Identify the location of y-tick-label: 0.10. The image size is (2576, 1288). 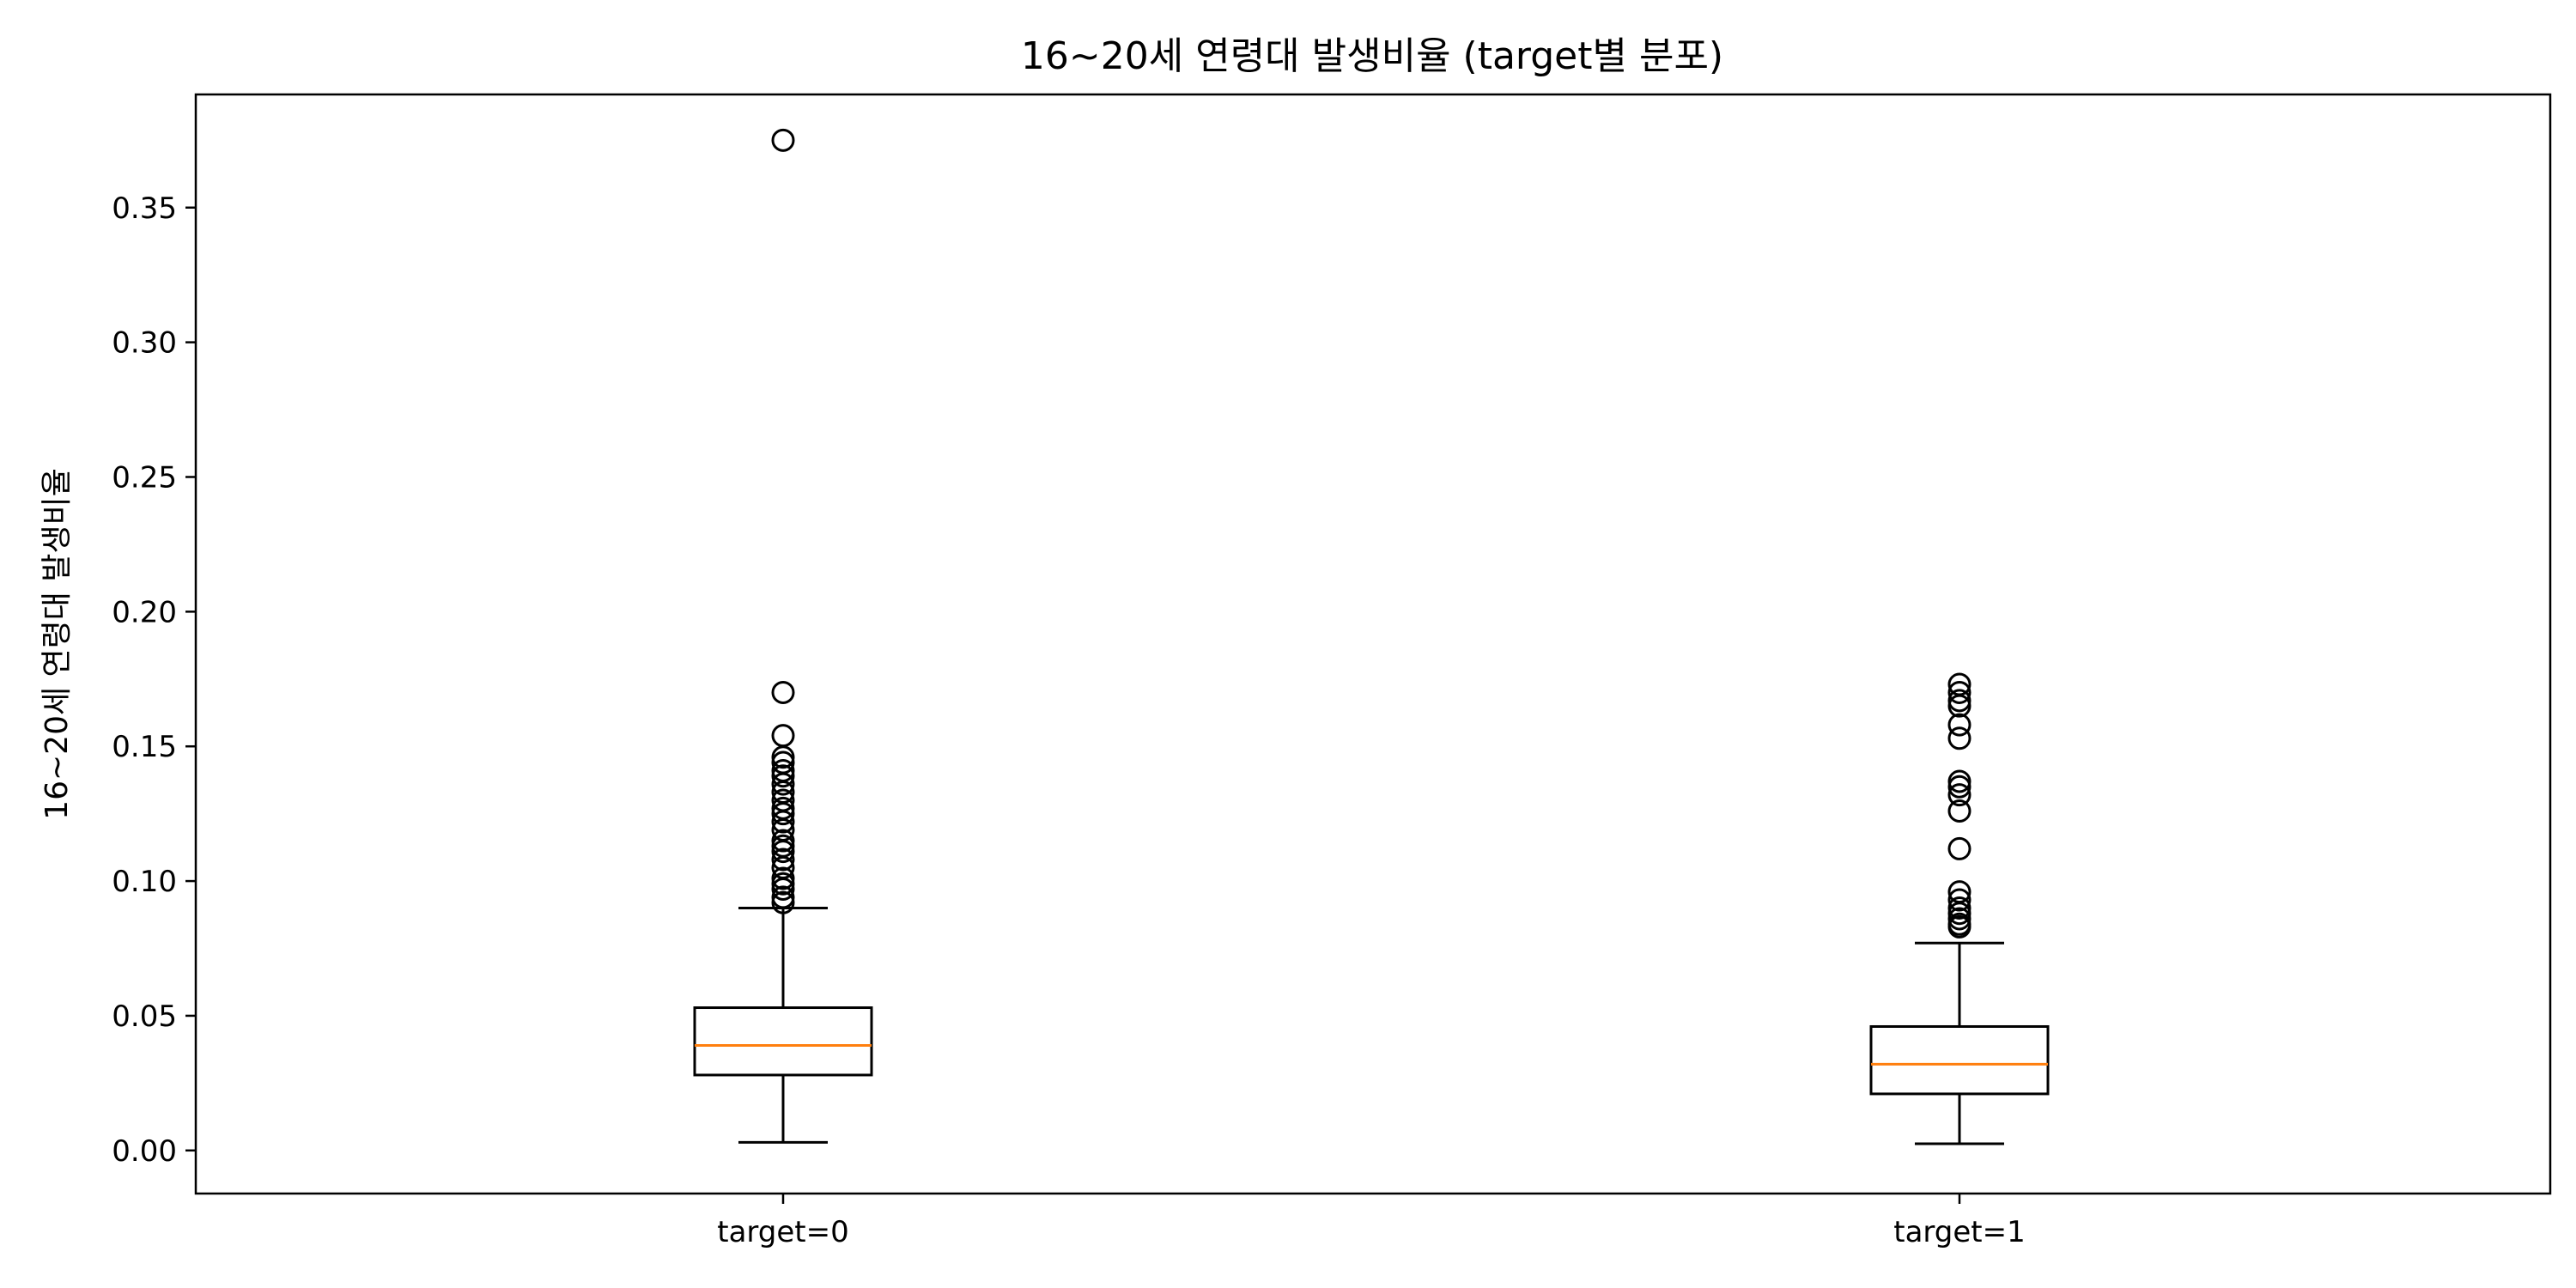
(144, 882).